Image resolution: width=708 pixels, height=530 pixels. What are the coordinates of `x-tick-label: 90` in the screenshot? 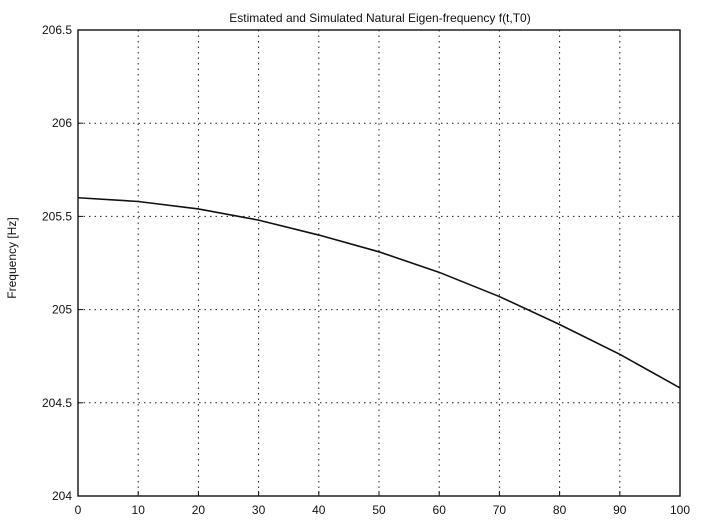 It's located at (620, 510).